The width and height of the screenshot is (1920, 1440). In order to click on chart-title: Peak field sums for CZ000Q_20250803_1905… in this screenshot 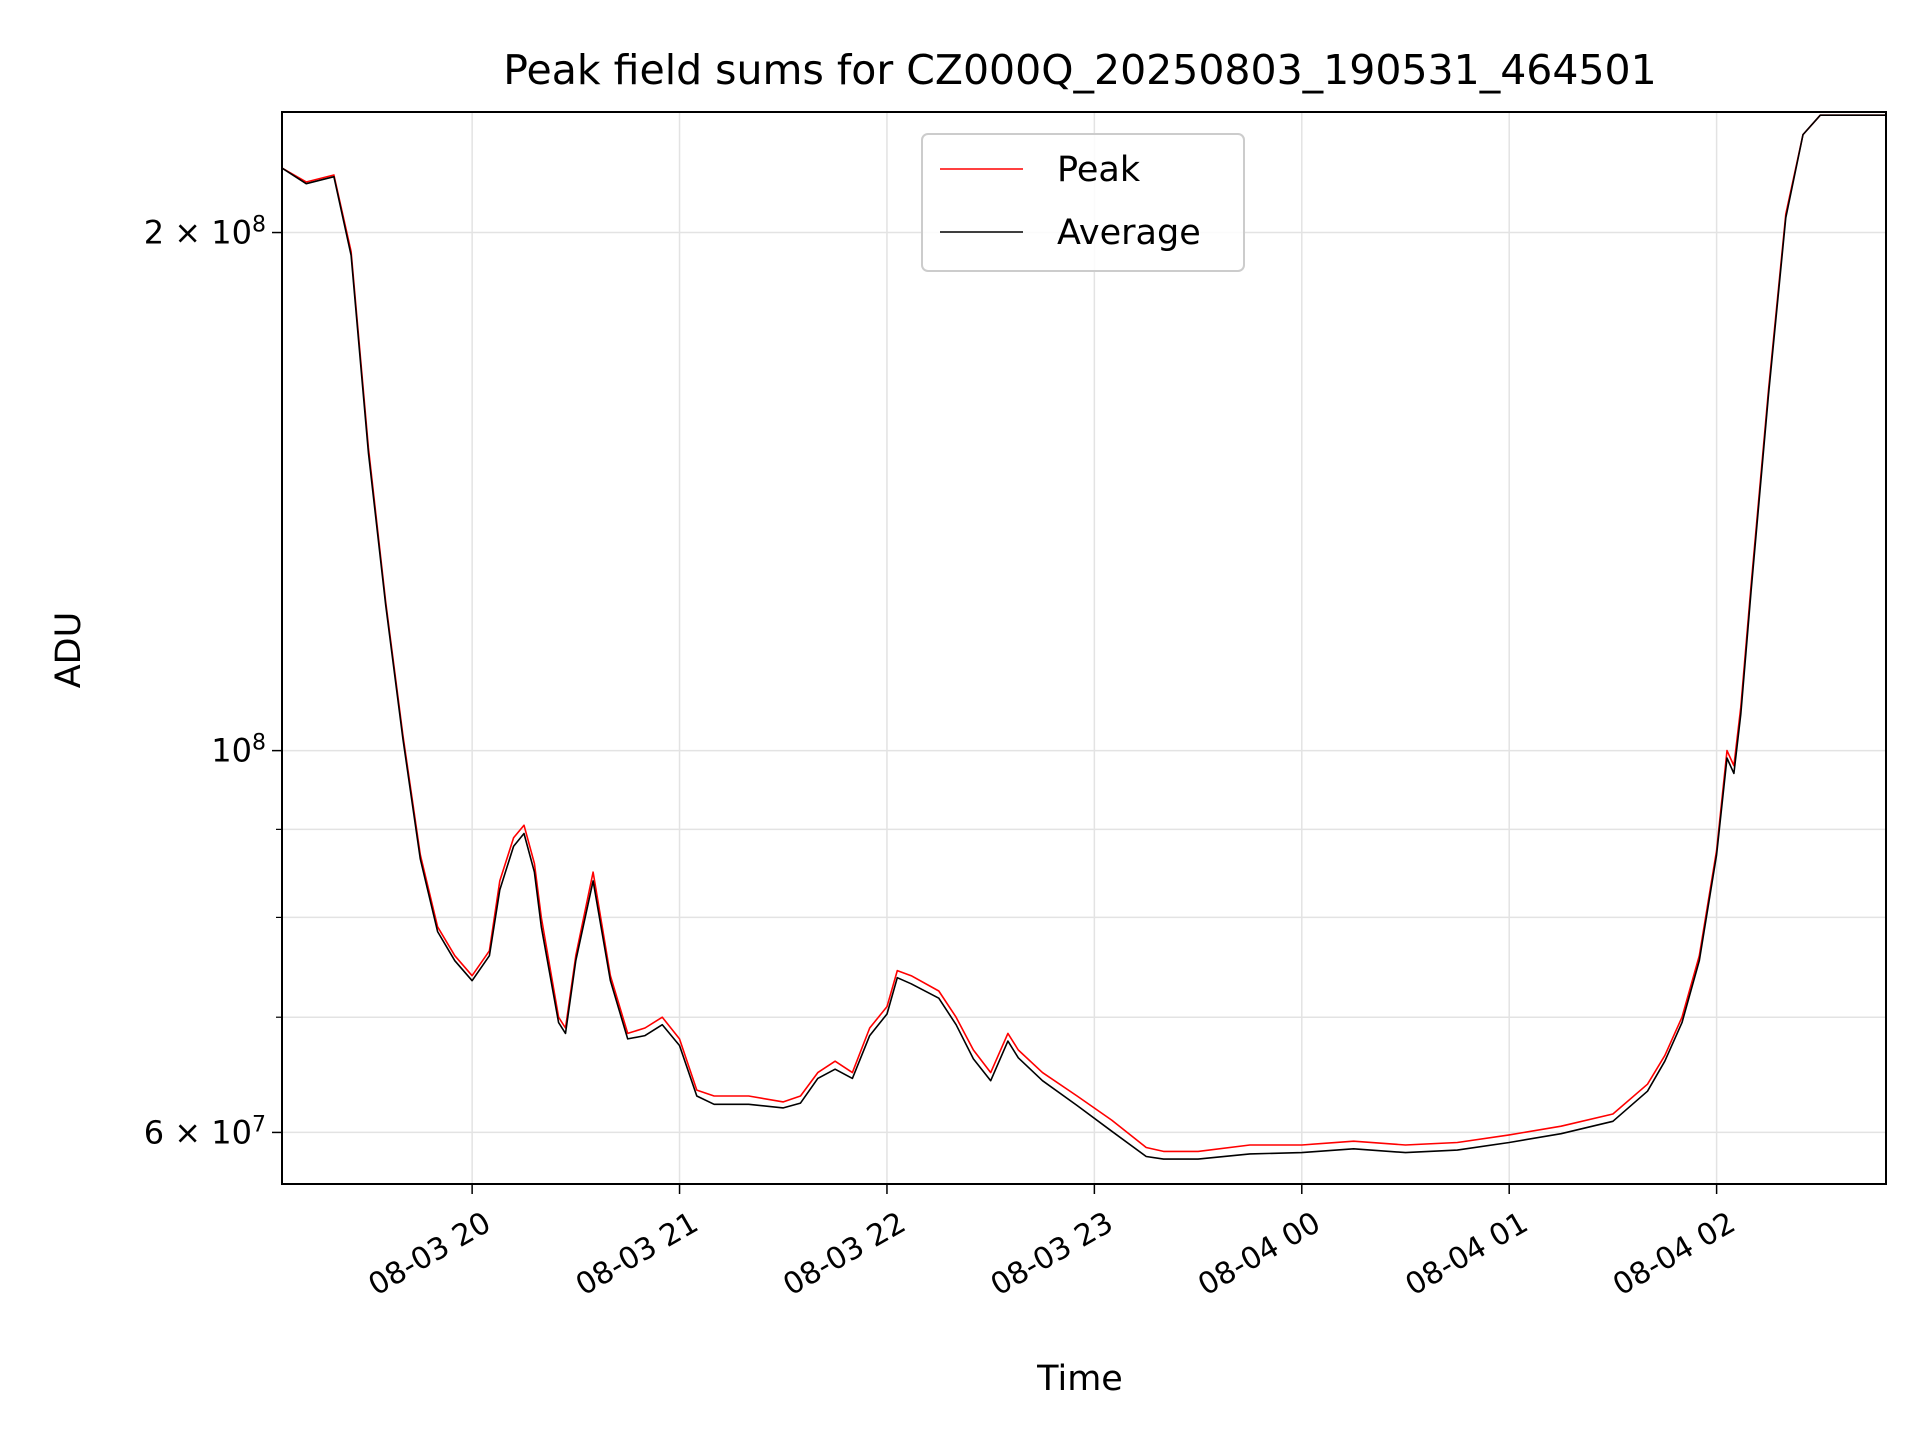, I will do `click(1079, 70)`.